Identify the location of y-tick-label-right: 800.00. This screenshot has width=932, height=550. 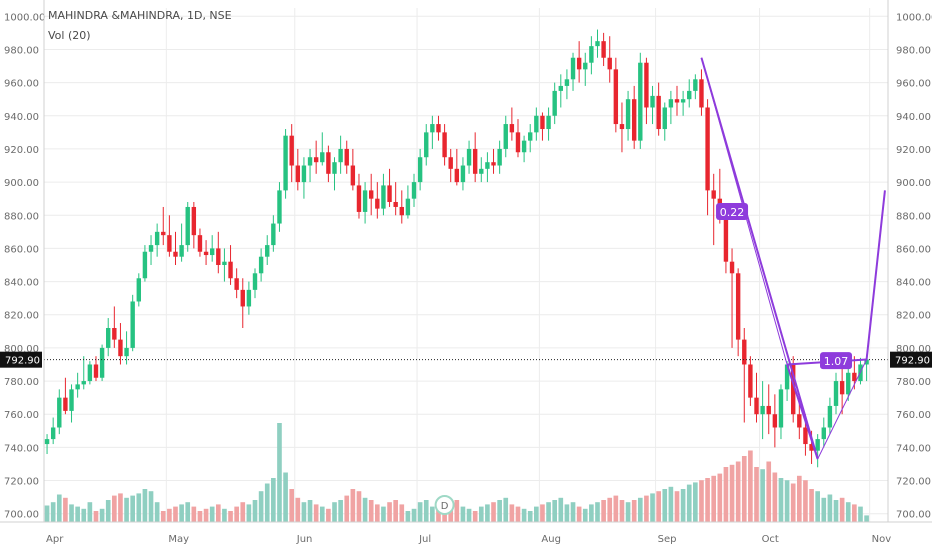
(913, 349).